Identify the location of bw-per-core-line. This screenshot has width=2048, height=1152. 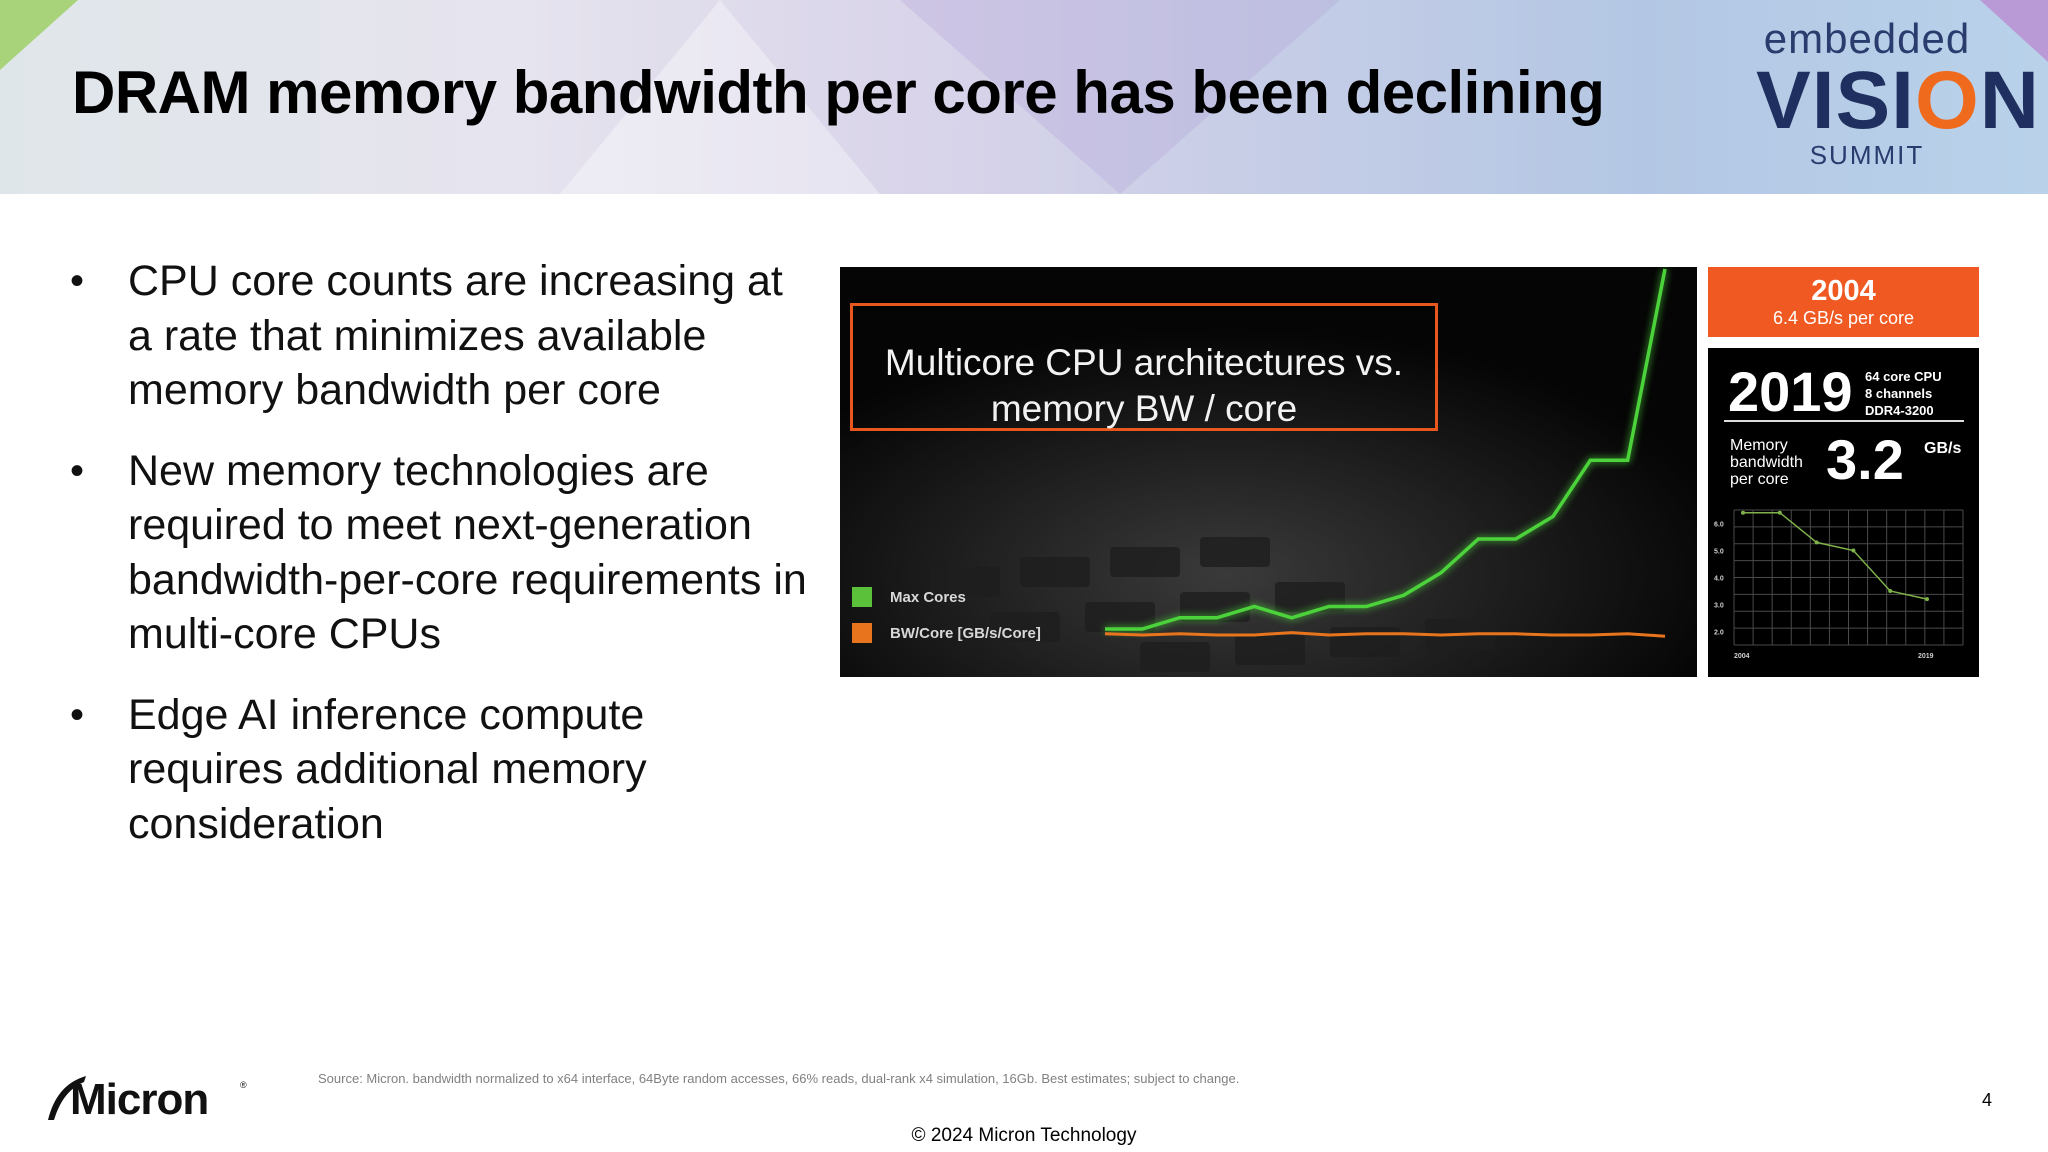
(1385, 634).